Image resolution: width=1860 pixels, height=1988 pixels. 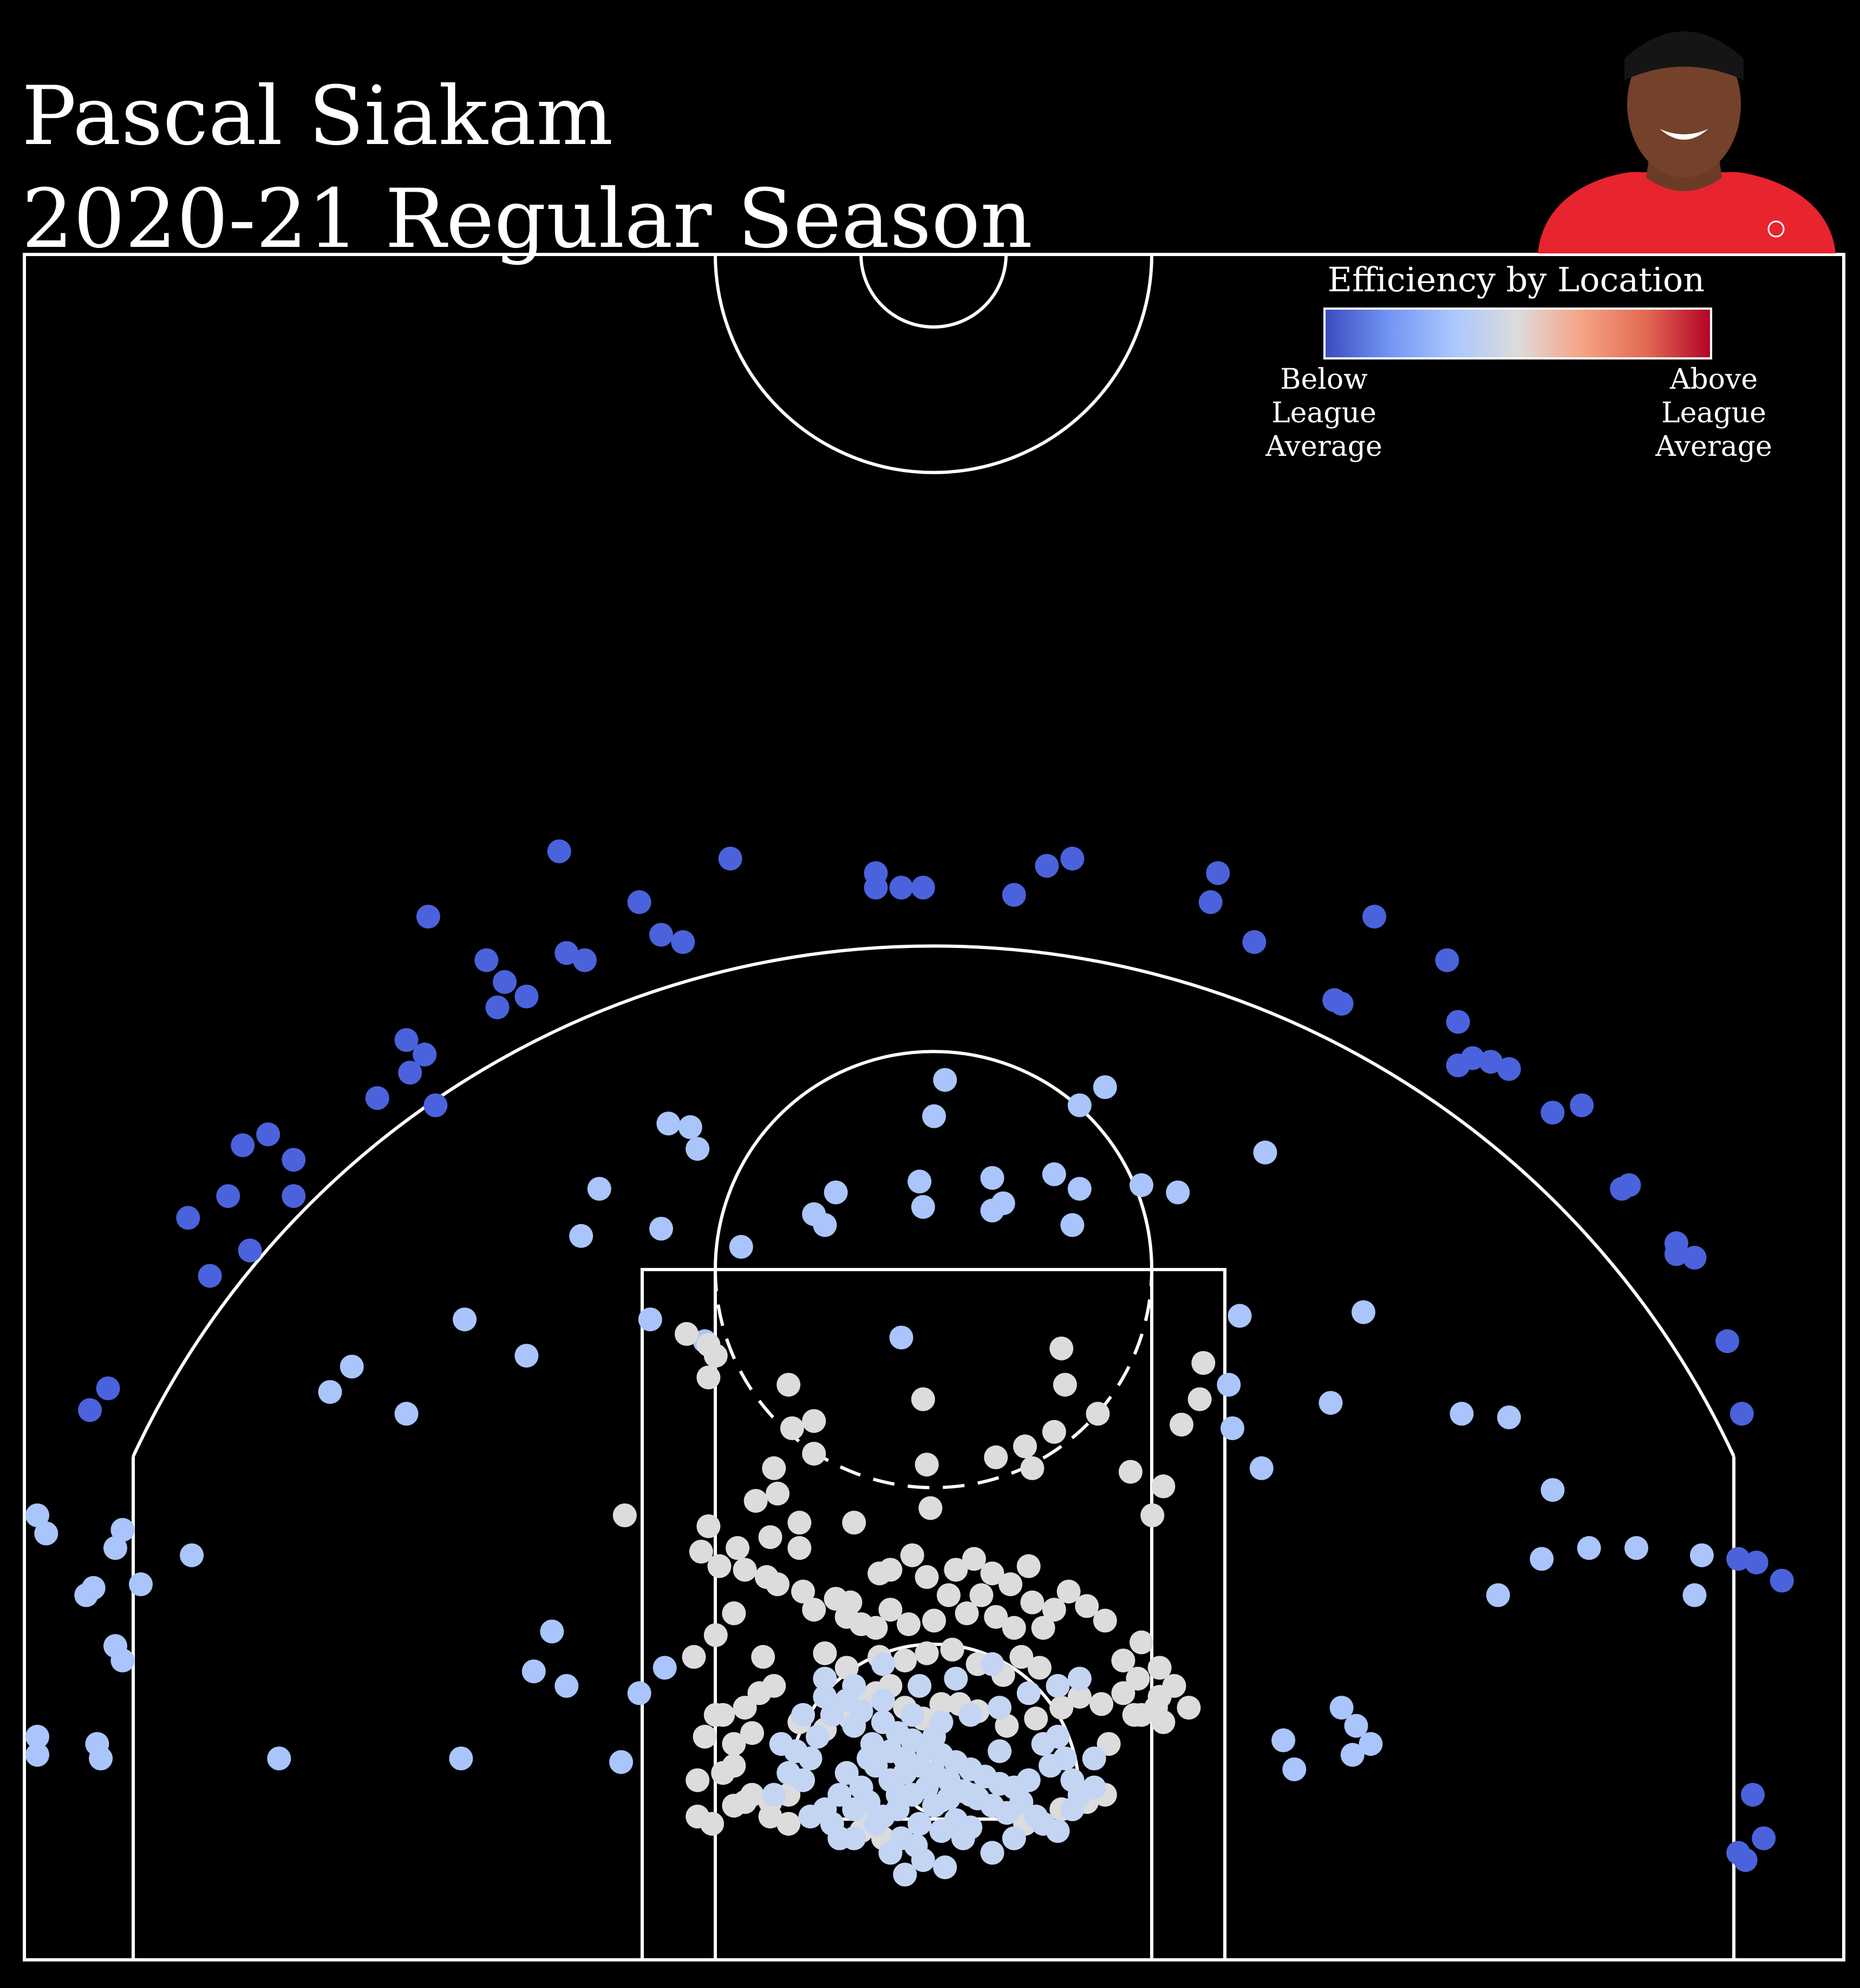 What do you see at coordinates (1713, 380) in the screenshot?
I see `legend-high-line1: Above` at bounding box center [1713, 380].